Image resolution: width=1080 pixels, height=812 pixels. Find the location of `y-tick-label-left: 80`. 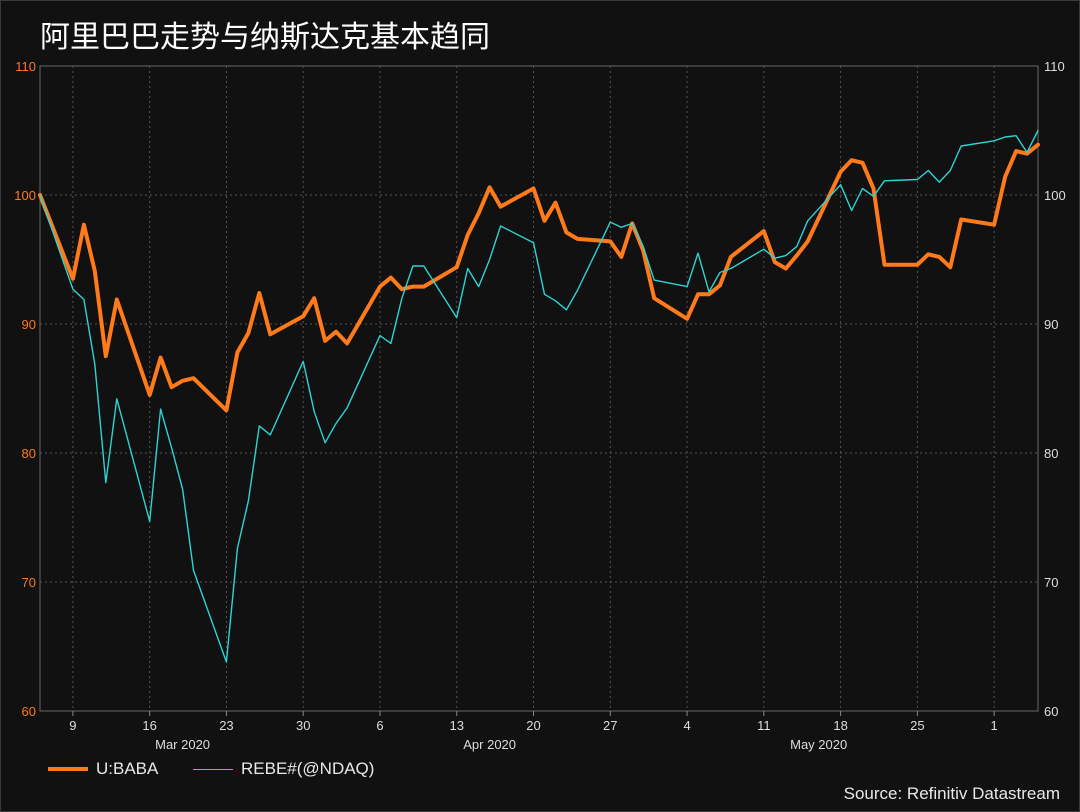

y-tick-label-left: 80 is located at coordinates (29, 453).